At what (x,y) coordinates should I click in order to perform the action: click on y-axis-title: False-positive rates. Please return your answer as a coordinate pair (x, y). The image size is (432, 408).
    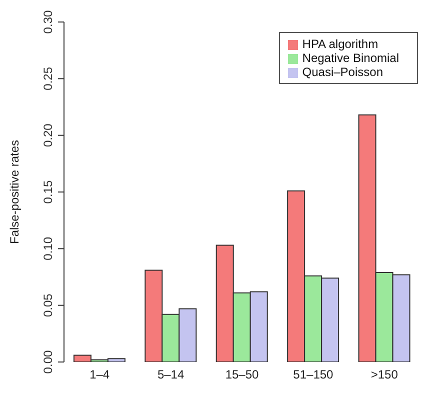
    Looking at the image, I should click on (14, 192).